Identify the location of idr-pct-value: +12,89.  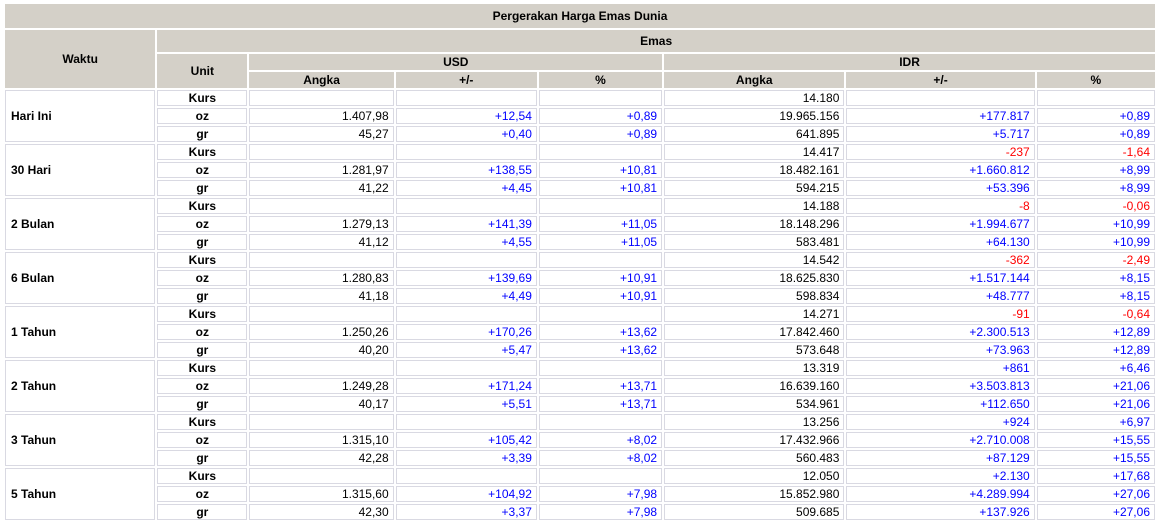
(1095, 332).